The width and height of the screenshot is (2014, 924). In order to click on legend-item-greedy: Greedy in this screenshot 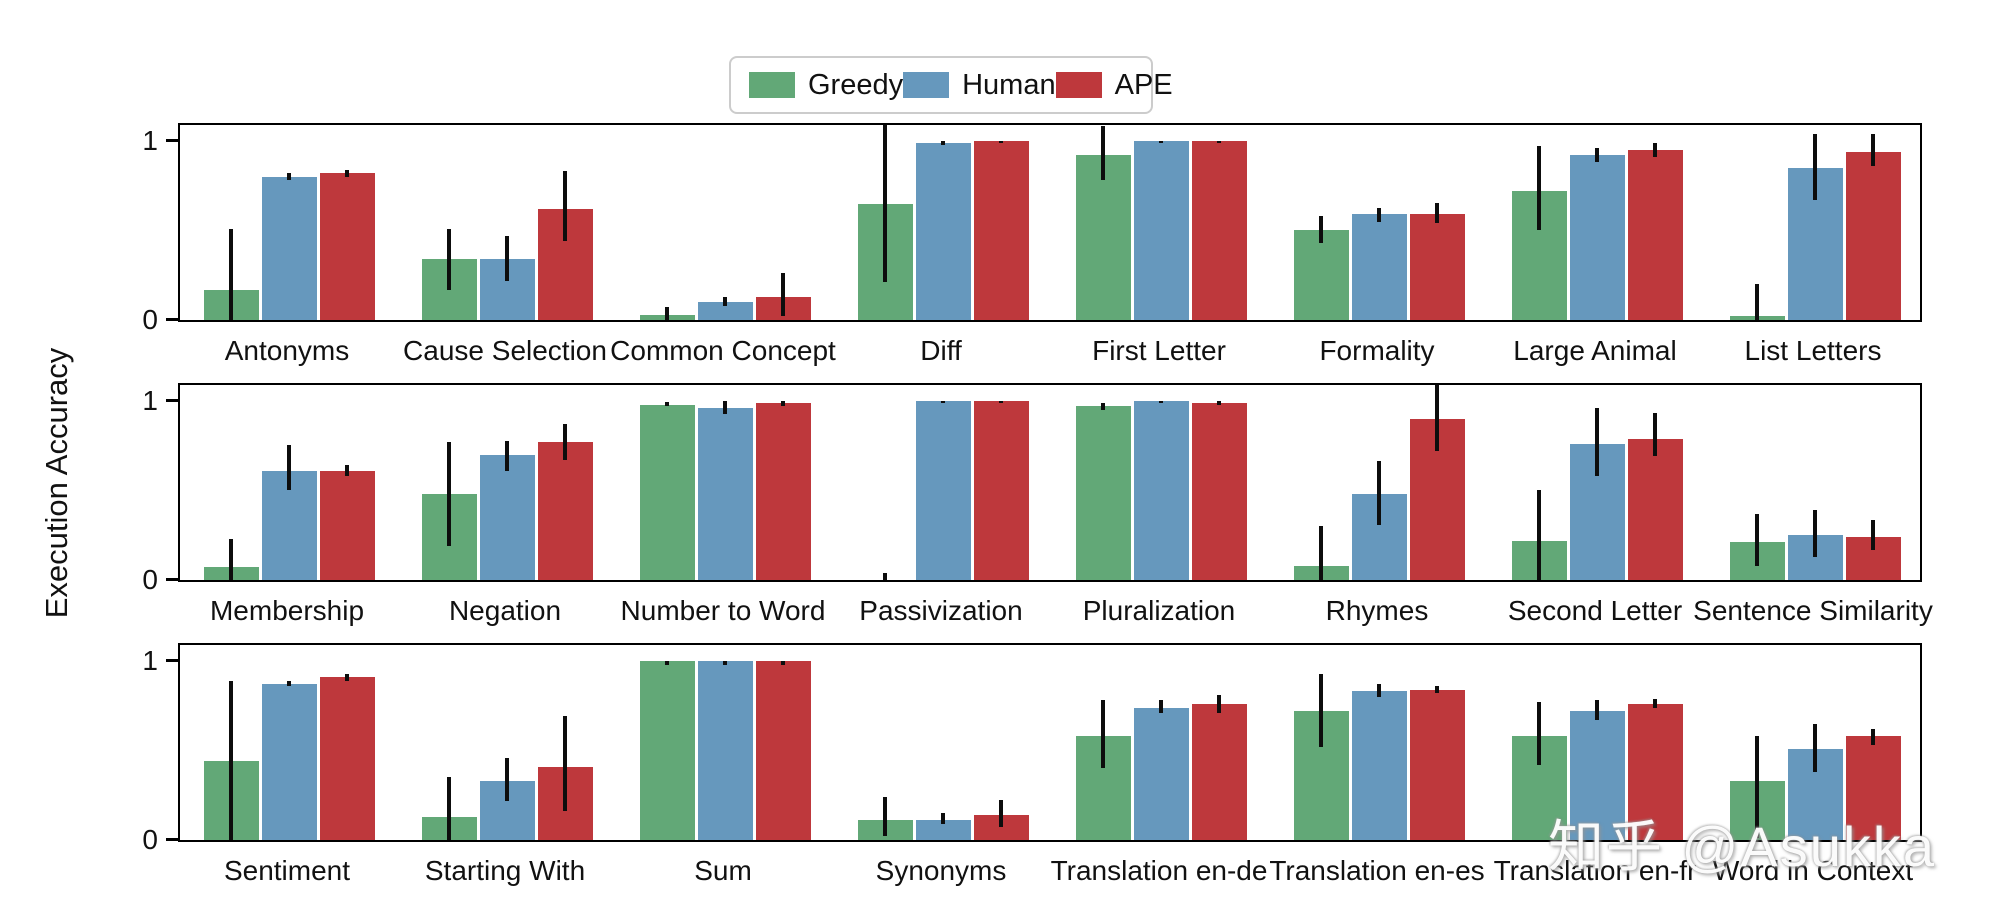, I will do `click(826, 85)`.